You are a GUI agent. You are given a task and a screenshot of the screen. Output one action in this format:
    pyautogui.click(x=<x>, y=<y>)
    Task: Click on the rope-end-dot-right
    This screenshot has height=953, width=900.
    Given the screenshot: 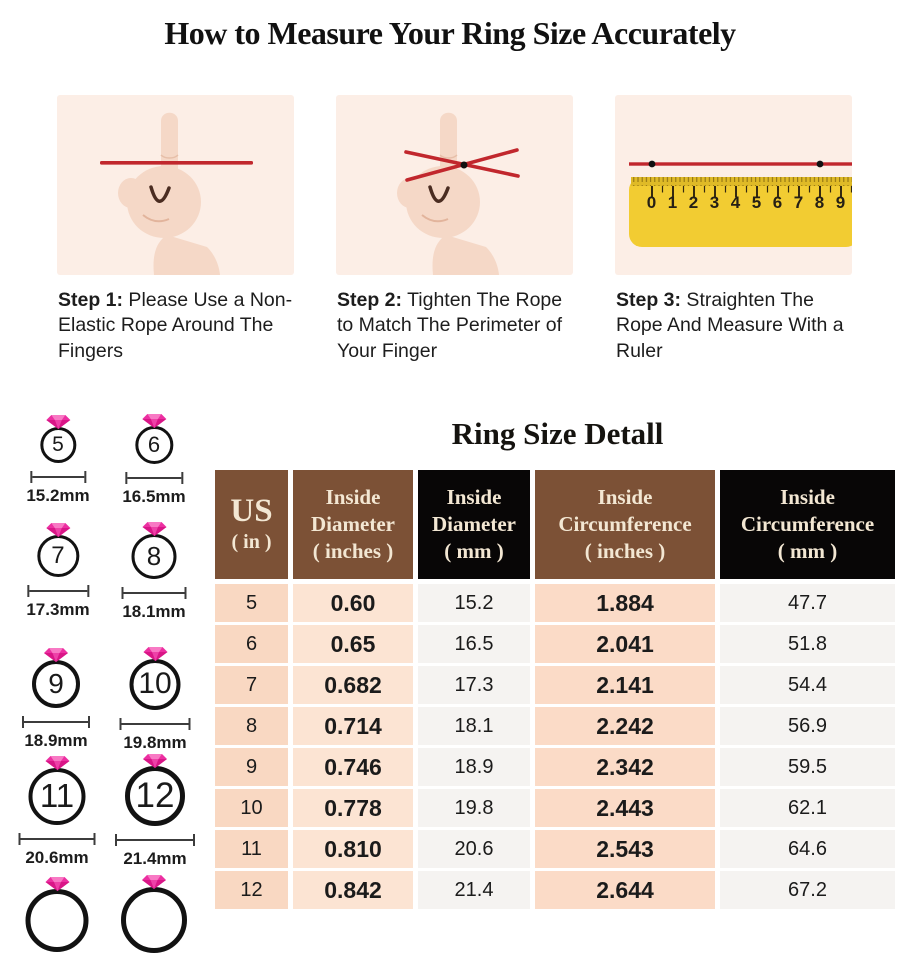 What is the action you would take?
    pyautogui.click(x=820, y=164)
    